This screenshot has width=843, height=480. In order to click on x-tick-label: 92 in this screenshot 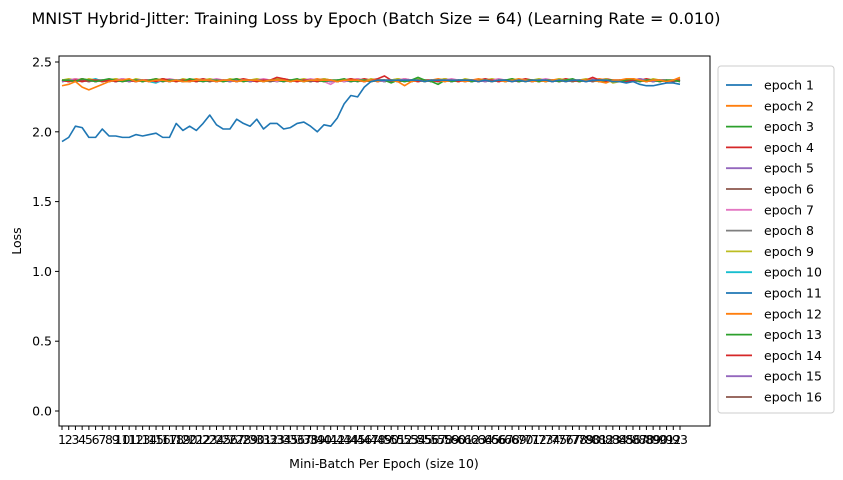, I will do `click(673, 439)`.